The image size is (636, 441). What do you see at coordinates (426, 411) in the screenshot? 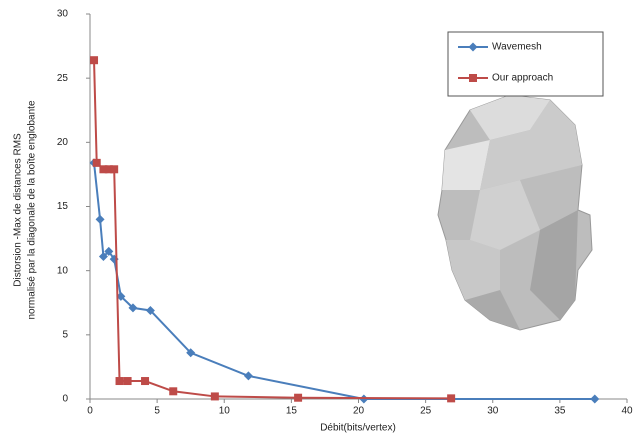
I see `x-tick-label: 25` at bounding box center [426, 411].